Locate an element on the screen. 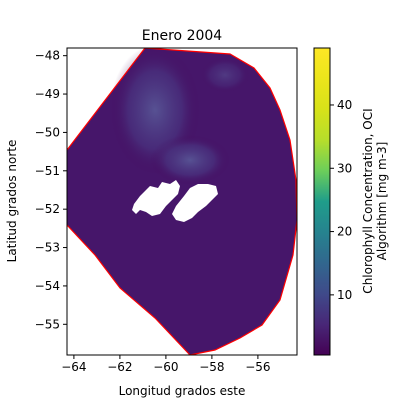 The width and height of the screenshot is (400, 400). y-tick-label: −55 is located at coordinates (47, 324).